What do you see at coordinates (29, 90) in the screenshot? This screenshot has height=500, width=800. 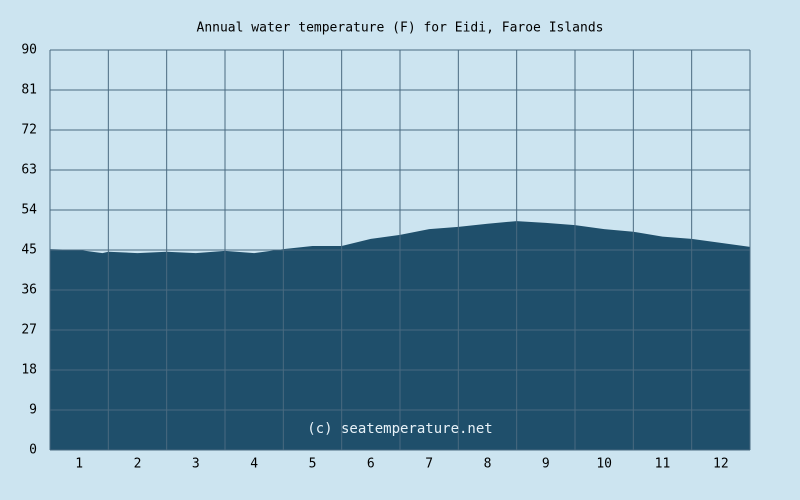 I see `y-tick-label: 81` at bounding box center [29, 90].